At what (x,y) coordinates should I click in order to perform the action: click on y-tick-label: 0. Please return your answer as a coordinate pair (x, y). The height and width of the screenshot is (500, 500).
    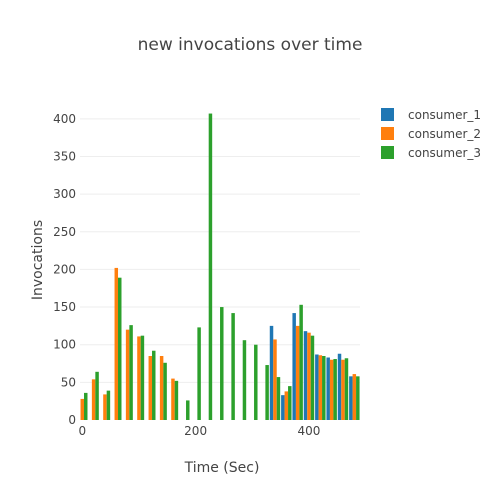
    Looking at the image, I should click on (72, 420).